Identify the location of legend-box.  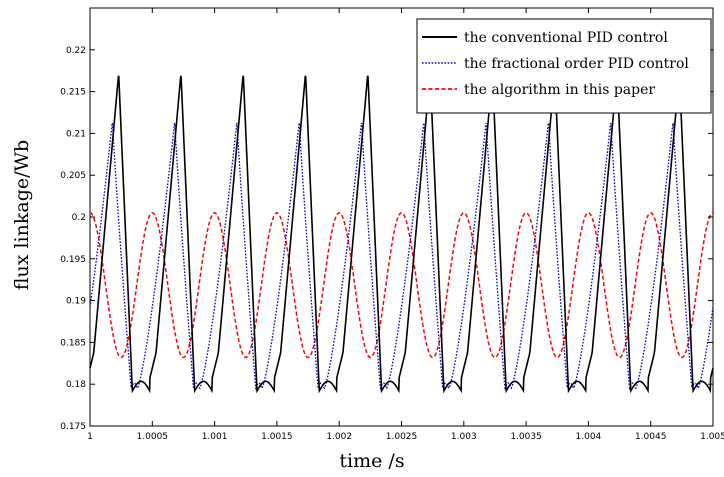
(564, 66).